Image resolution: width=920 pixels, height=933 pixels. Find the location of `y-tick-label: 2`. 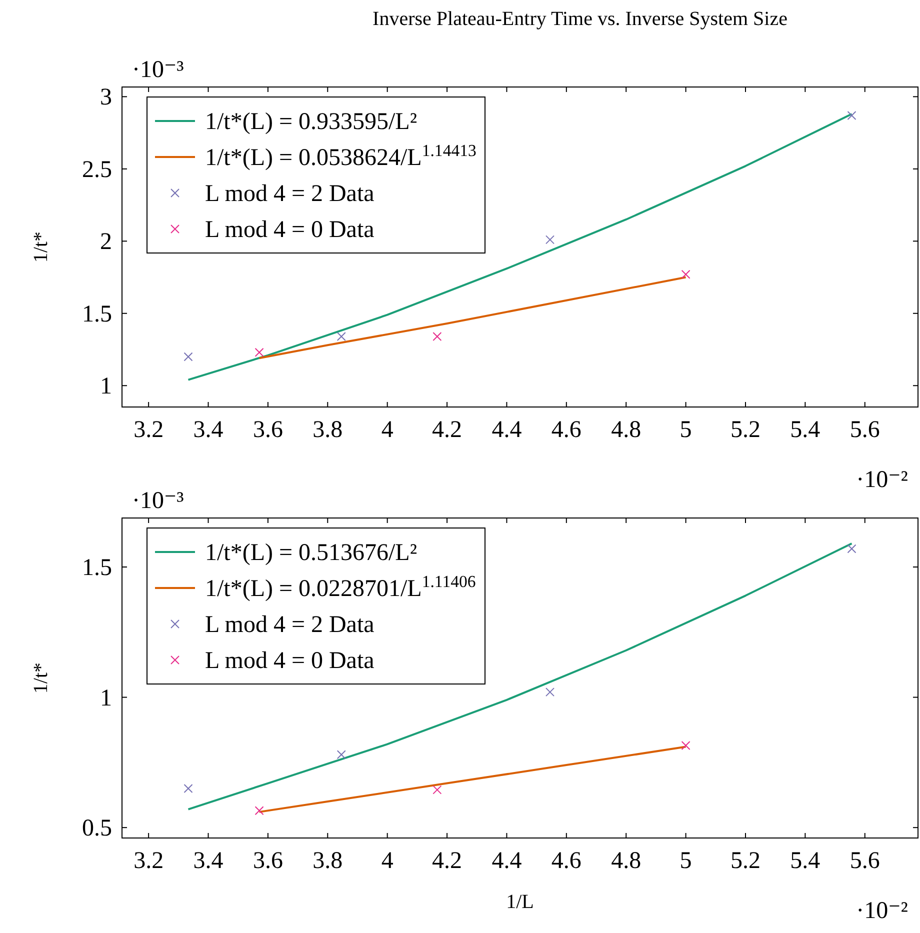

y-tick-label: 2 is located at coordinates (106, 242).